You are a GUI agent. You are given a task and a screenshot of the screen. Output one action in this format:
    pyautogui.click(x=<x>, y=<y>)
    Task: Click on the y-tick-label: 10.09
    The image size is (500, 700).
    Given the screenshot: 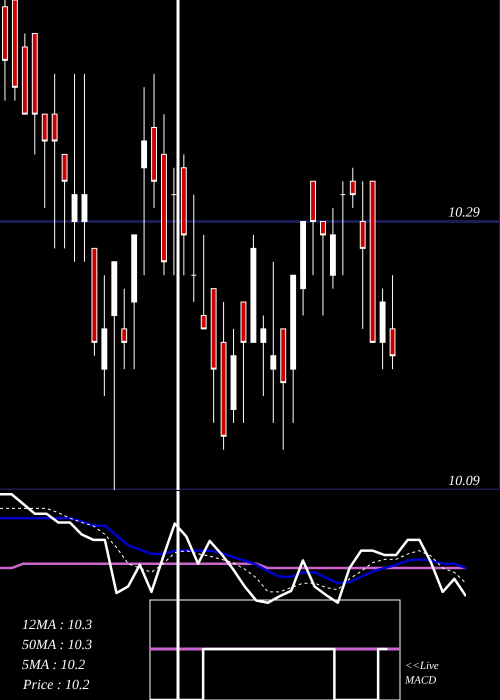 What is the action you would take?
    pyautogui.click(x=464, y=482)
    